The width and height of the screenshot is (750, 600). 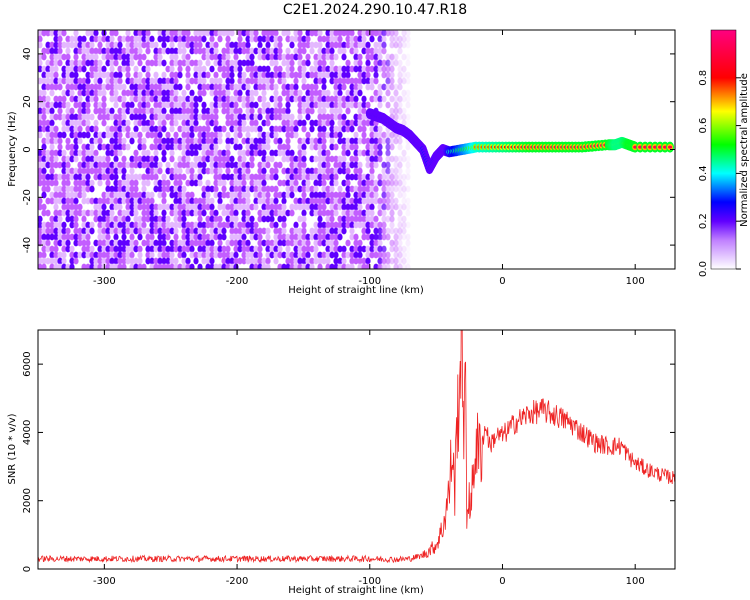 What do you see at coordinates (719, 173) in the screenshot?
I see `colorbar-ticks: 0.00.20.40.60.8` at bounding box center [719, 173].